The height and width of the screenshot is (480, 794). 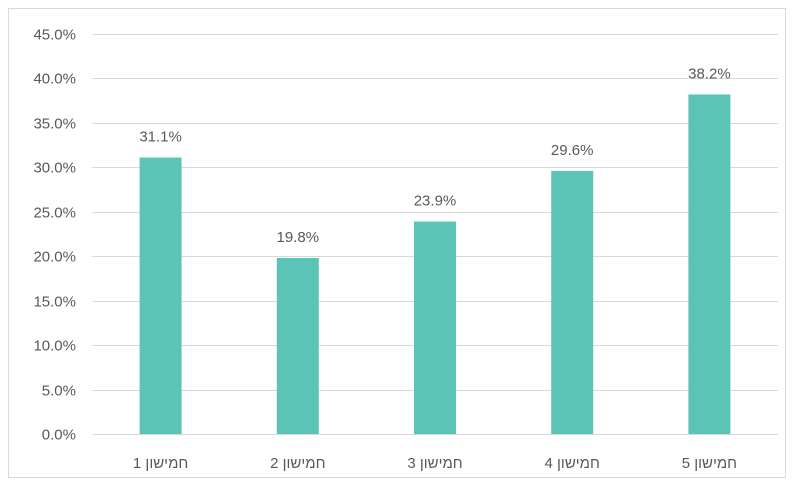 I want to click on data-label-1: 31.1%, so click(x=160, y=137).